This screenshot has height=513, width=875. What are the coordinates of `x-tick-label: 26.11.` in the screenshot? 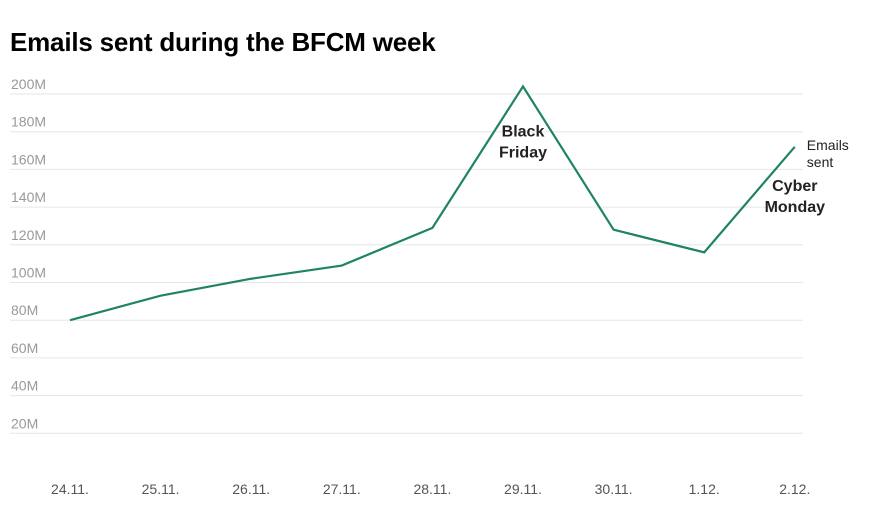 It's located at (251, 489).